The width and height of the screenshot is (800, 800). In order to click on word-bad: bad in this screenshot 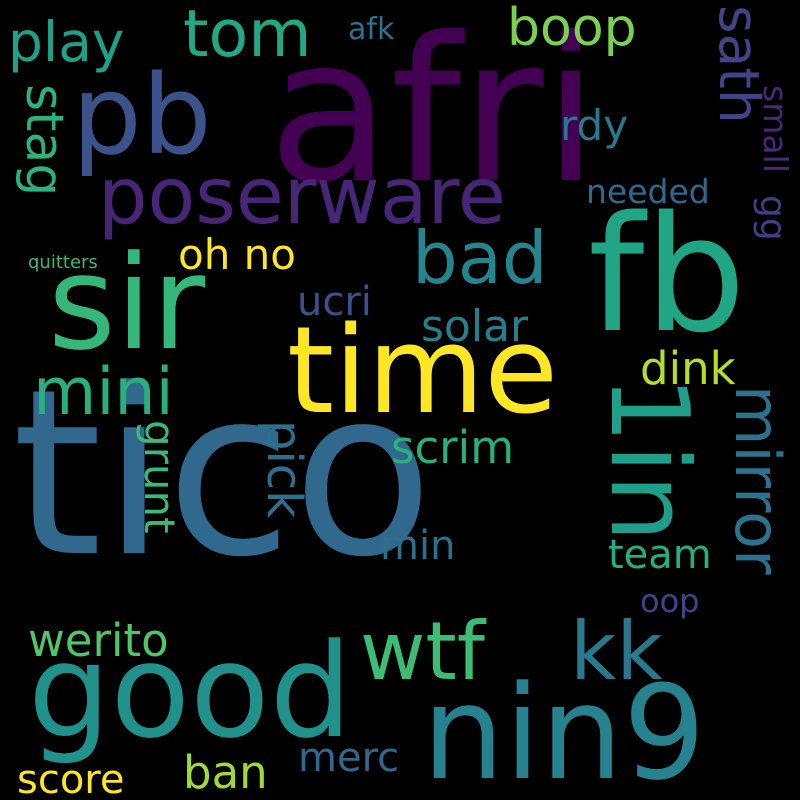, I will do `click(480, 258)`.